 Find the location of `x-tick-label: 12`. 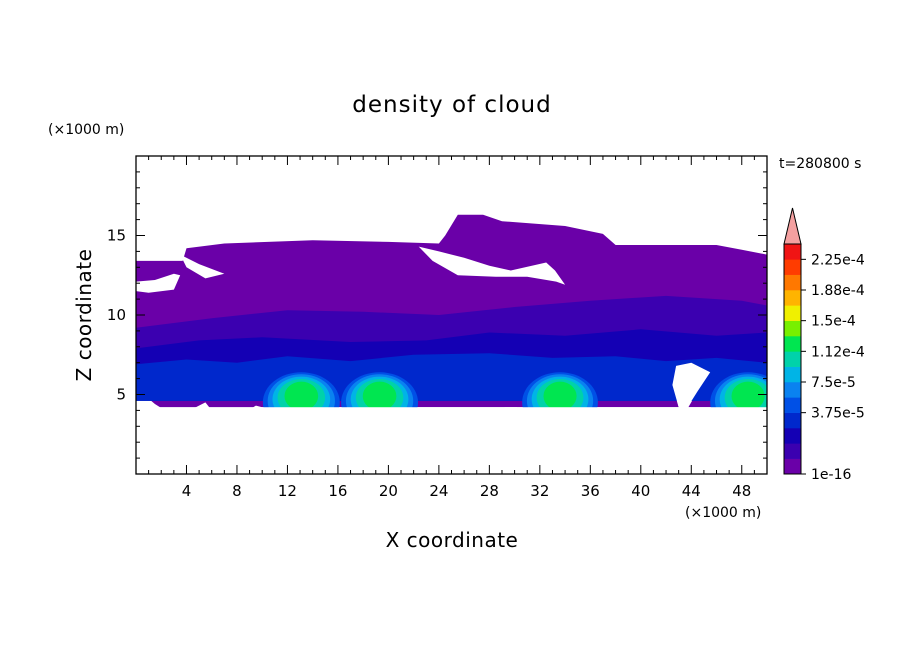

x-tick-label: 12 is located at coordinates (287, 491).